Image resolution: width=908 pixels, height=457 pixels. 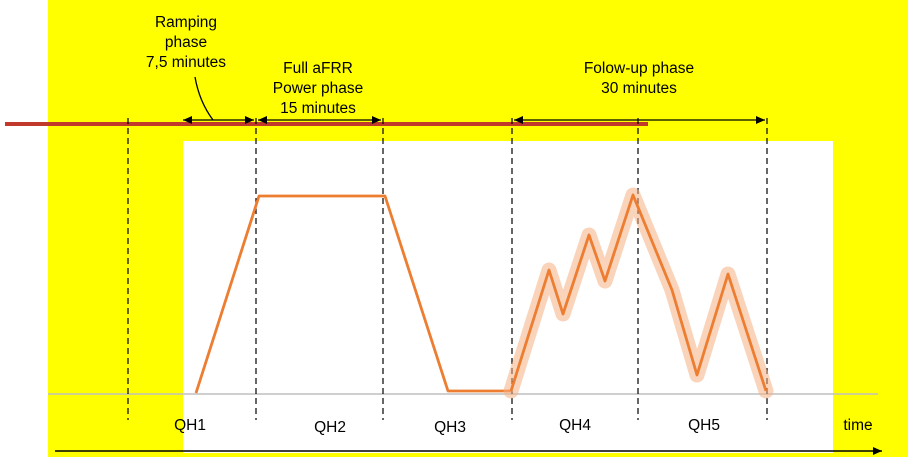 What do you see at coordinates (186, 62) in the screenshot?
I see `ramping-label-line3: 7,5 minutes` at bounding box center [186, 62].